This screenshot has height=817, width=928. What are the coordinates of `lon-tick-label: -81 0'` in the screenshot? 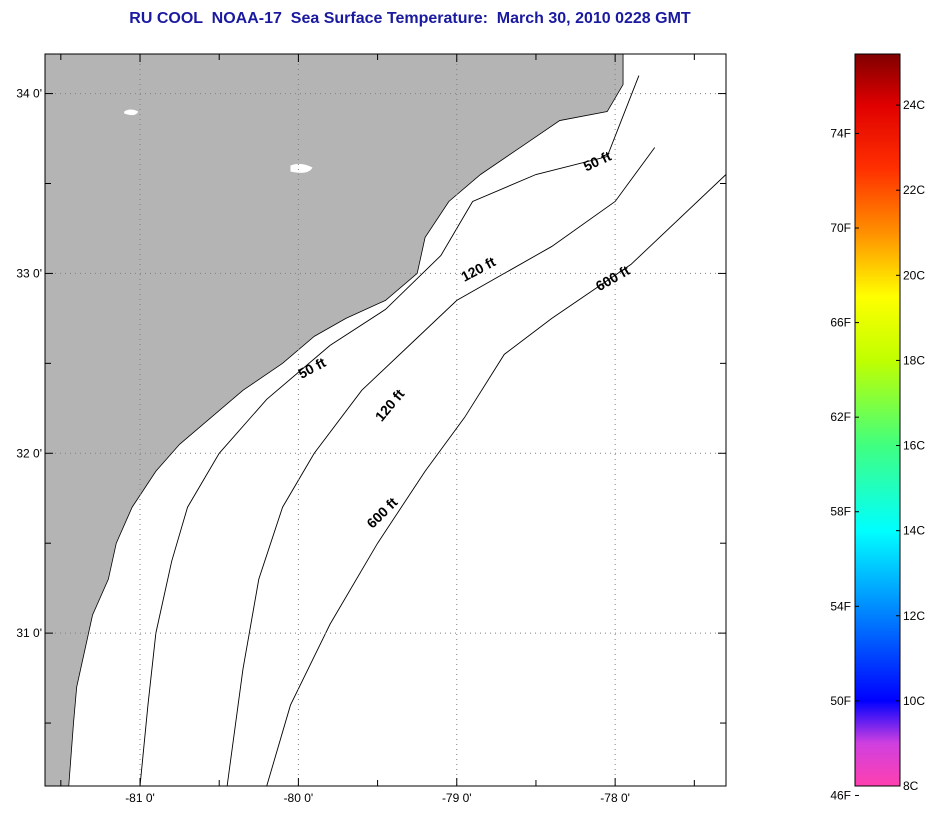 It's located at (140, 798).